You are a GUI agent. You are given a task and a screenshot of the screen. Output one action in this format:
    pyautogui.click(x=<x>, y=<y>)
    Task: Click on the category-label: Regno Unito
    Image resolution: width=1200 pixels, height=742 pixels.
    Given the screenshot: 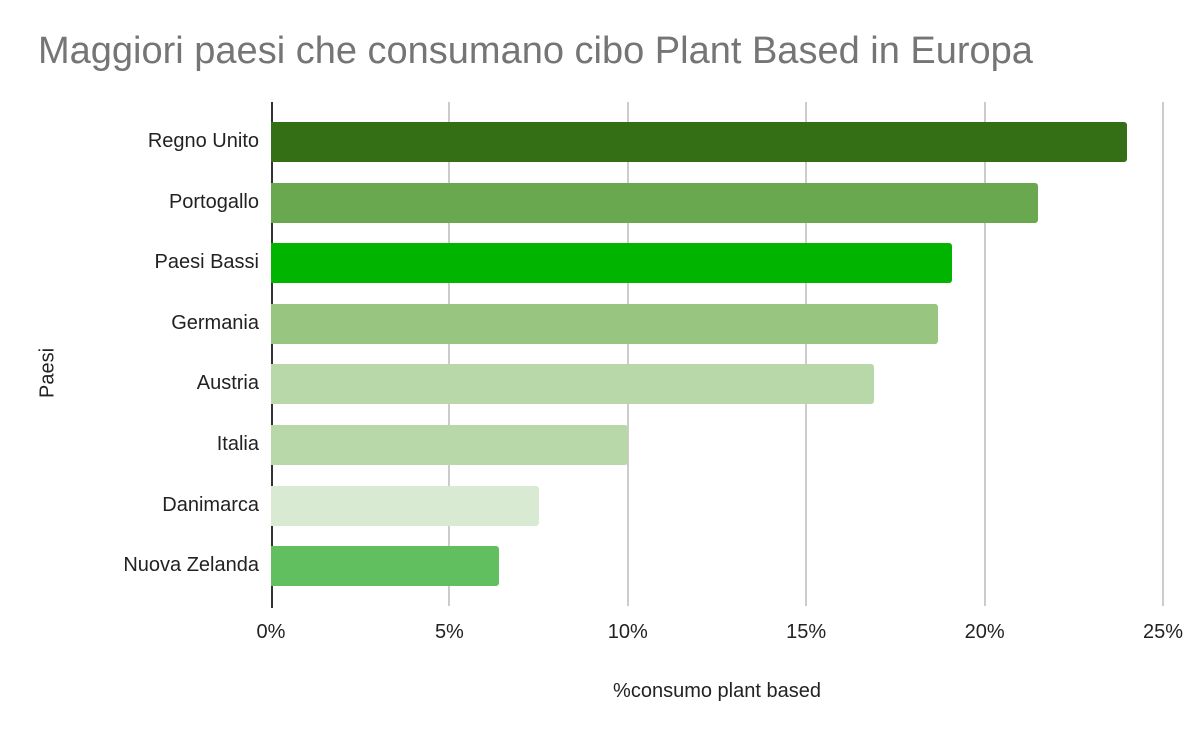 What is the action you would take?
    pyautogui.click(x=203, y=141)
    